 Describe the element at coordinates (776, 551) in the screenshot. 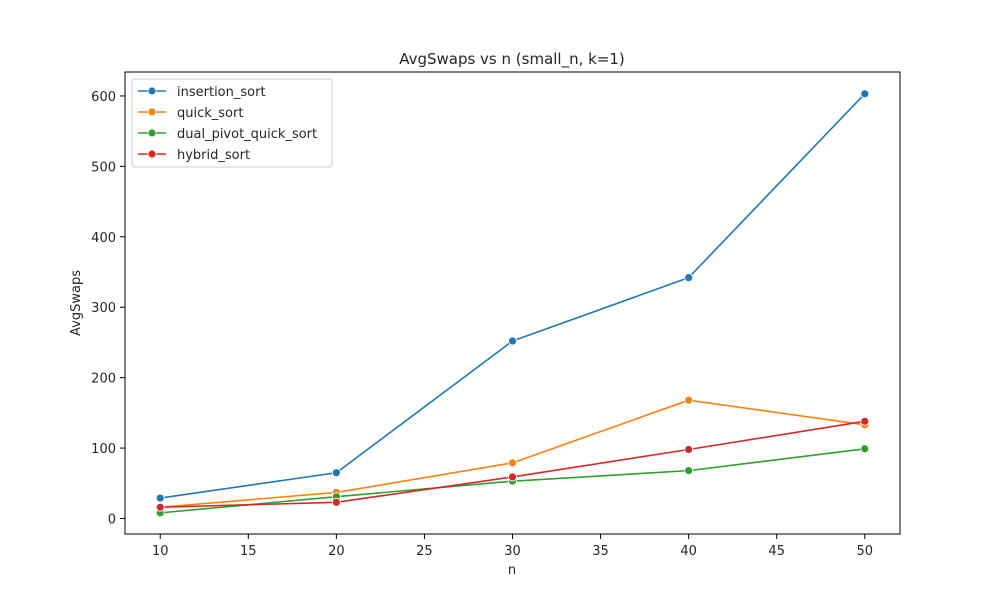

I see `x-tick-label: 45` at that location.